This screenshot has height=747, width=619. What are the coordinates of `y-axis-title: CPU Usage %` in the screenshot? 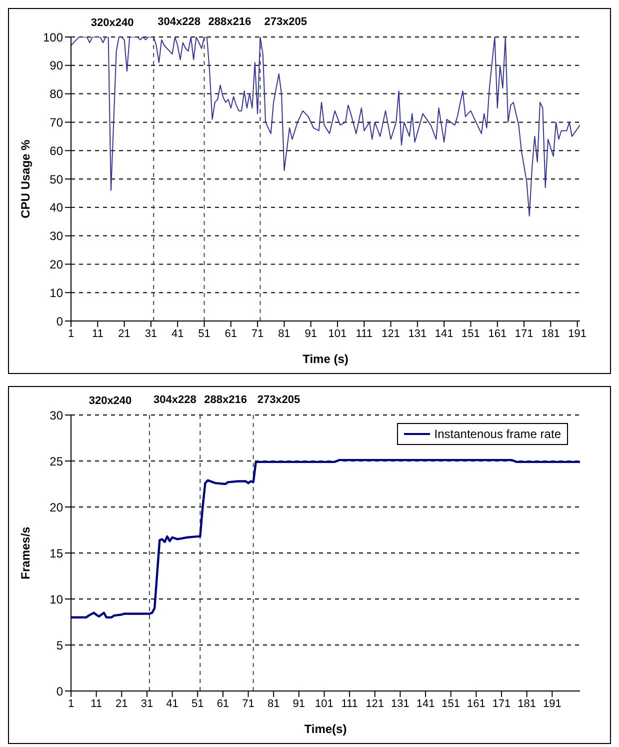 It's located at (25, 178).